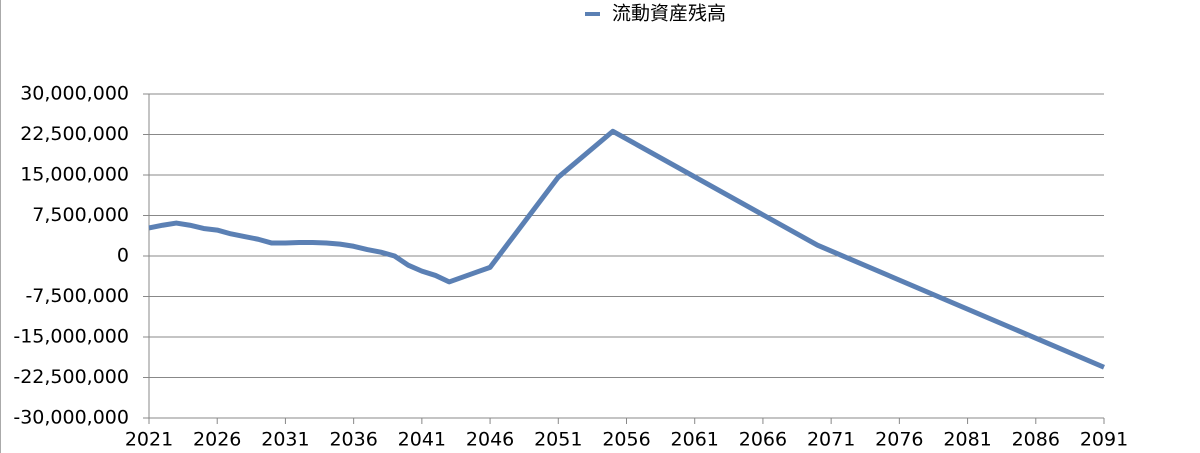 The height and width of the screenshot is (453, 1200). What do you see at coordinates (1104, 440) in the screenshot?
I see `x-tick-label: 2091` at bounding box center [1104, 440].